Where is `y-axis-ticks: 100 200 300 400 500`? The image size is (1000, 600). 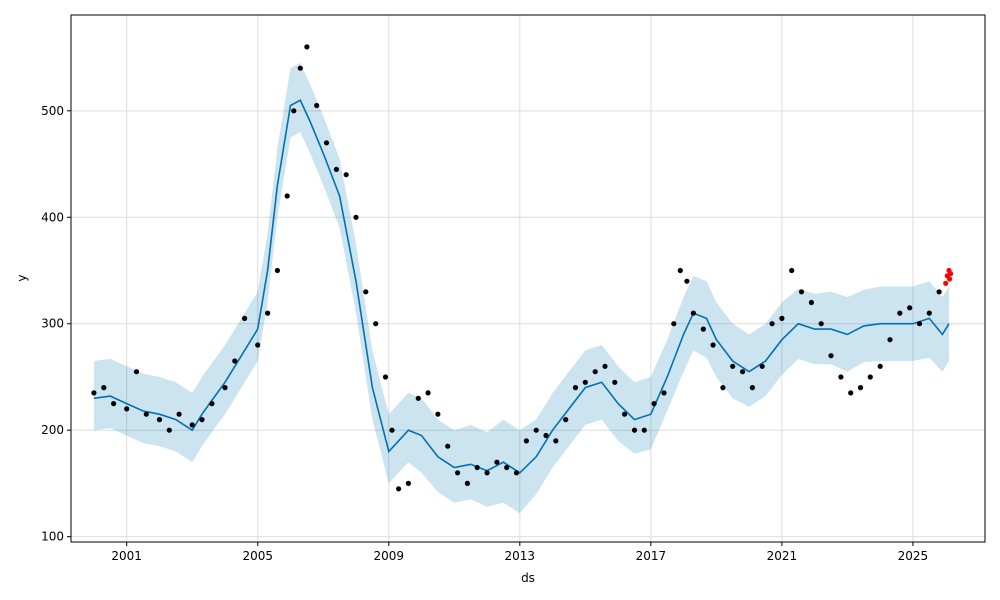
y-axis-ticks: 100 200 300 400 500 is located at coordinates (56, 324).